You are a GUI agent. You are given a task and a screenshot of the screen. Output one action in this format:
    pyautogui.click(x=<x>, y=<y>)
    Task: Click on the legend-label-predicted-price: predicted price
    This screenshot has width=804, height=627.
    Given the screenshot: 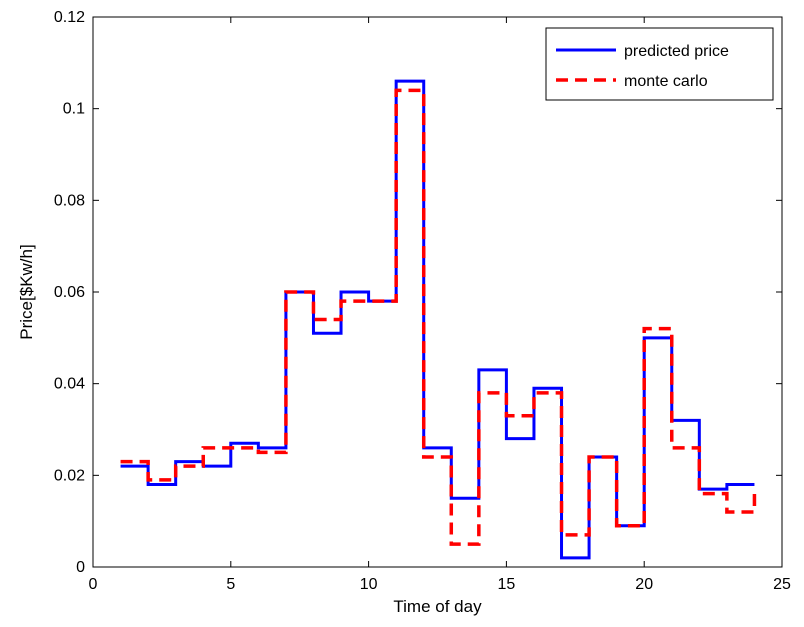 What is the action you would take?
    pyautogui.click(x=676, y=51)
    